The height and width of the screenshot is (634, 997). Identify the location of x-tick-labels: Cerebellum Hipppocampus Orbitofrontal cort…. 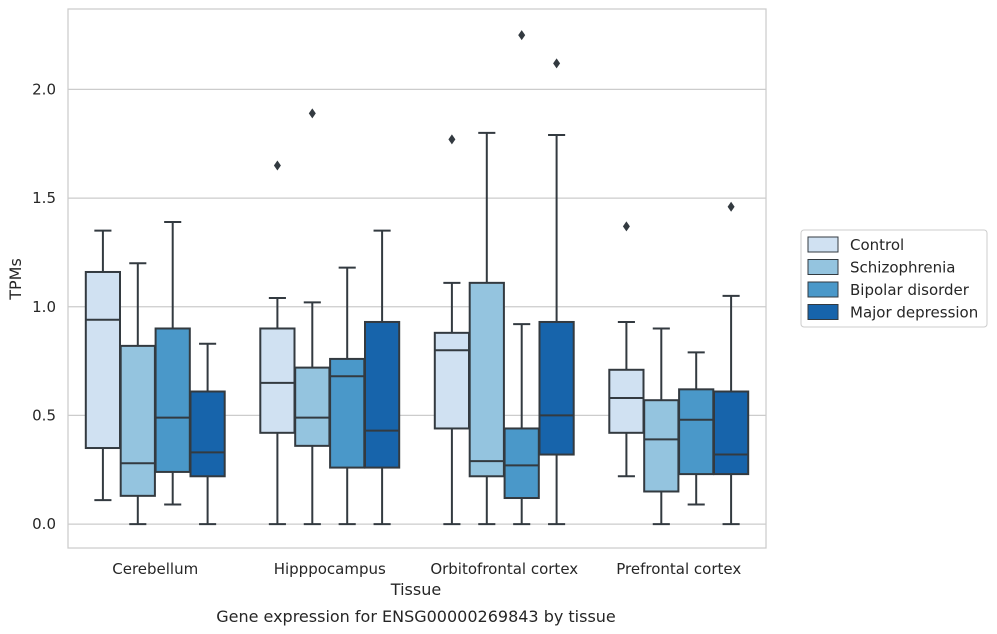
(426, 569).